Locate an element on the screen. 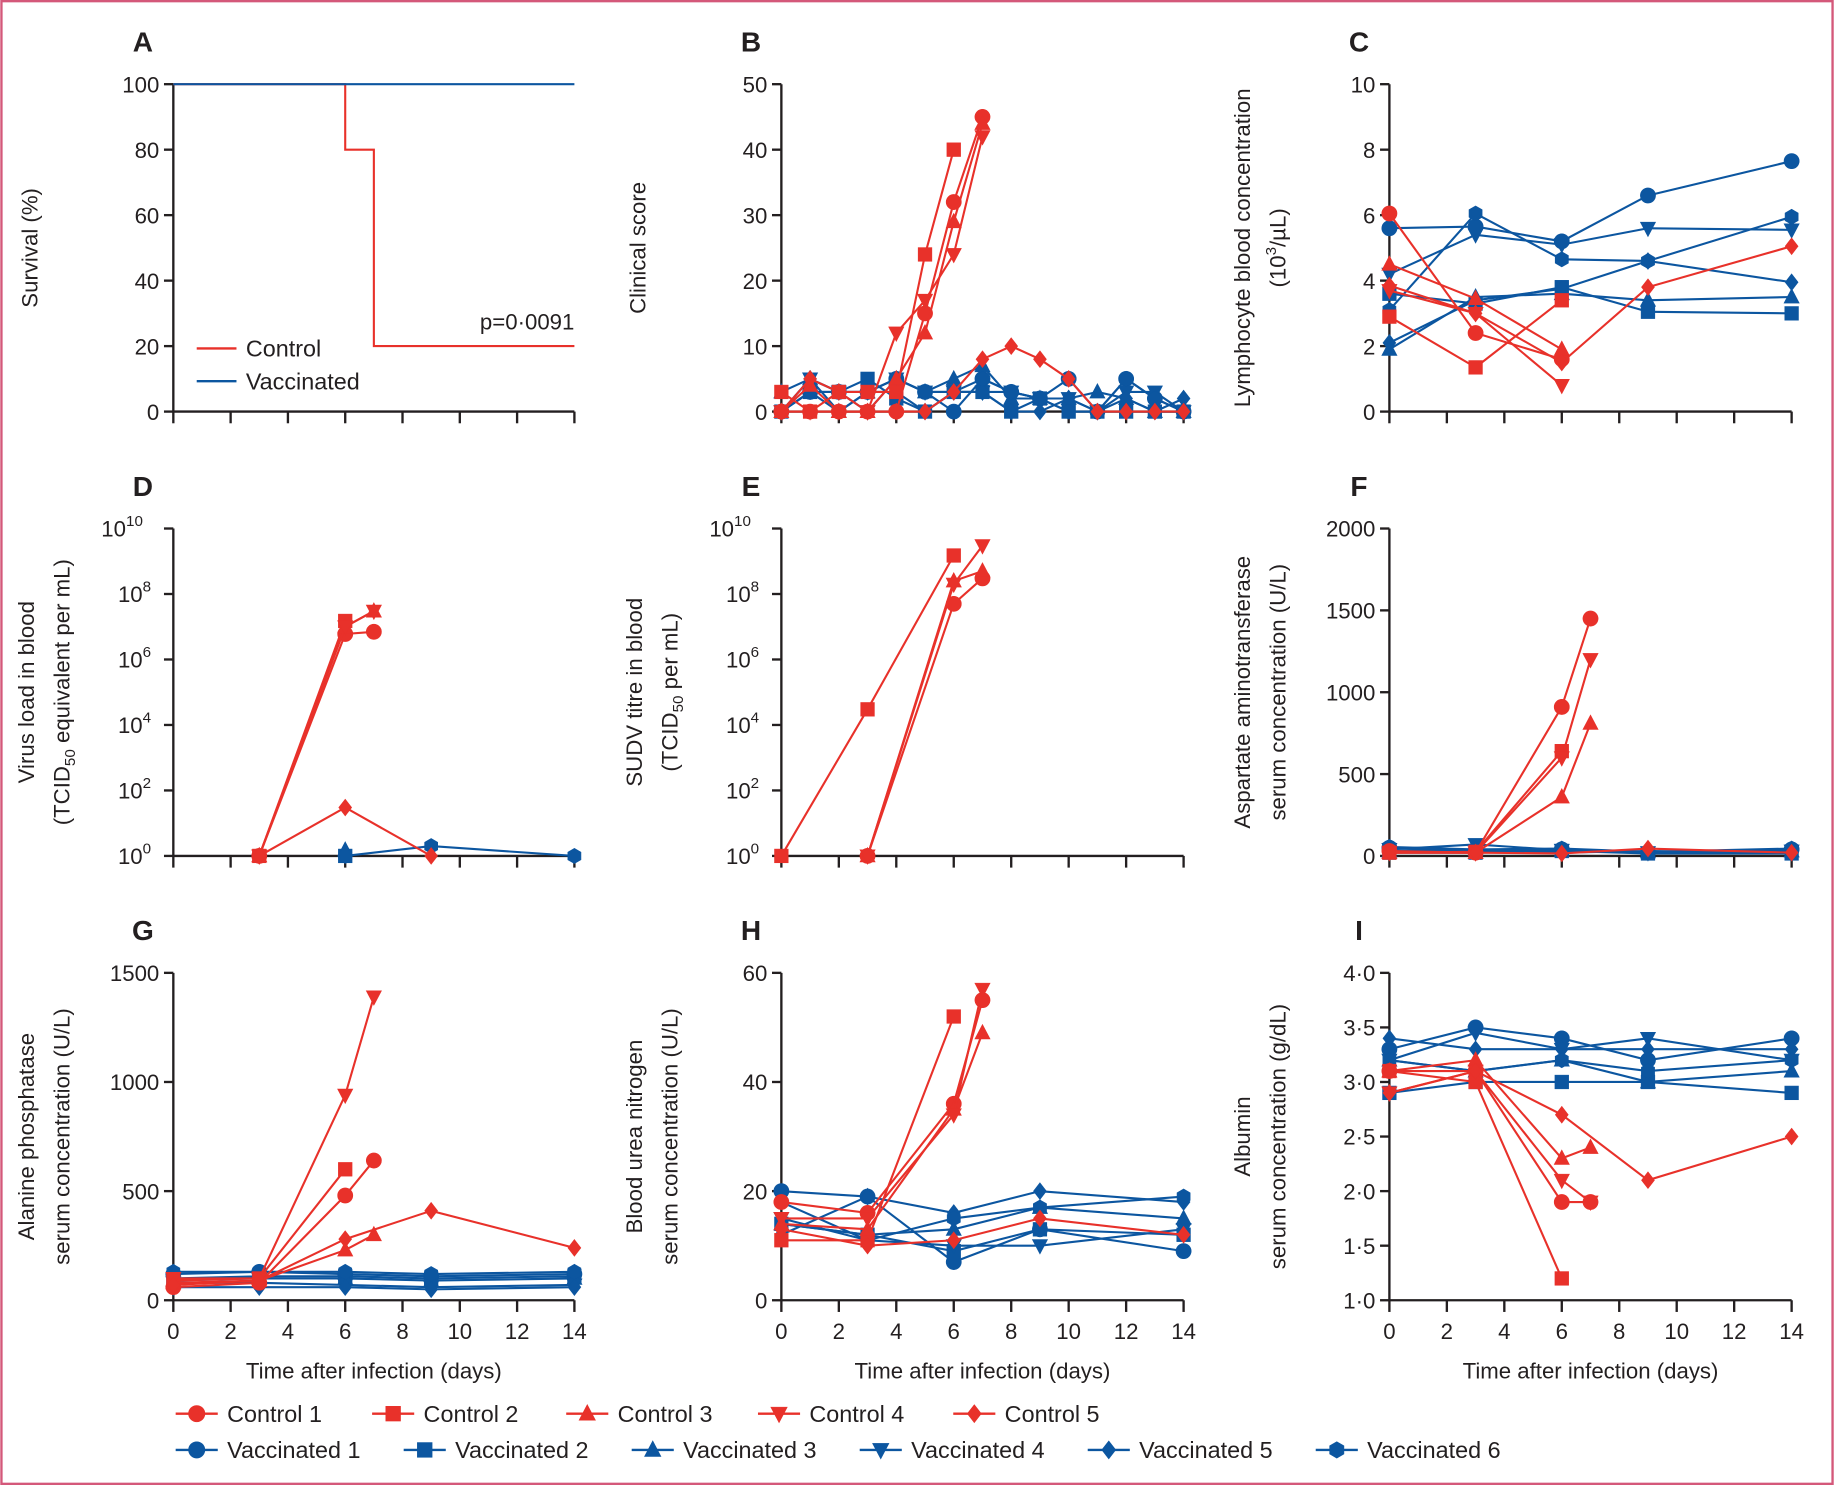  tick-exponent: 2 is located at coordinates (755, 783).